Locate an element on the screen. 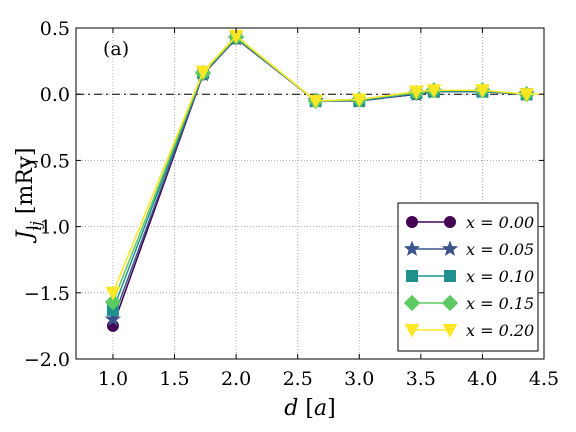 This screenshot has width=576, height=432. legend-item: x = 0.00 is located at coordinates (470, 222).